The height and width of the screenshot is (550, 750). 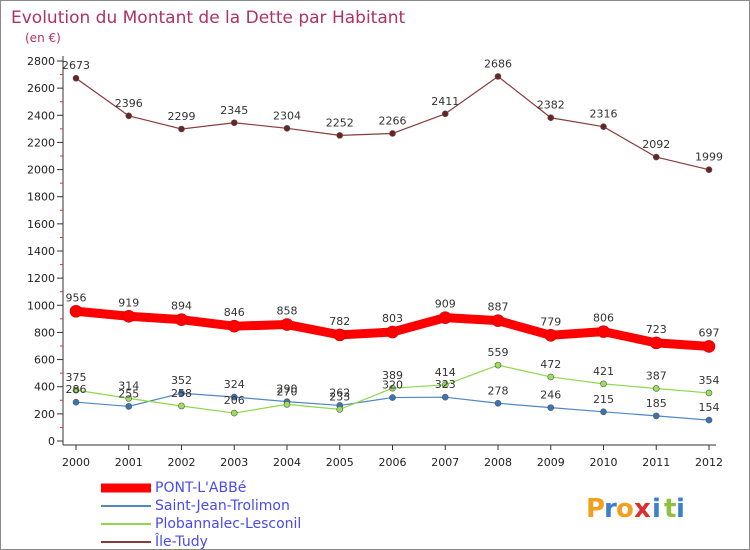 I want to click on data-label: 2686, so click(x=498, y=63).